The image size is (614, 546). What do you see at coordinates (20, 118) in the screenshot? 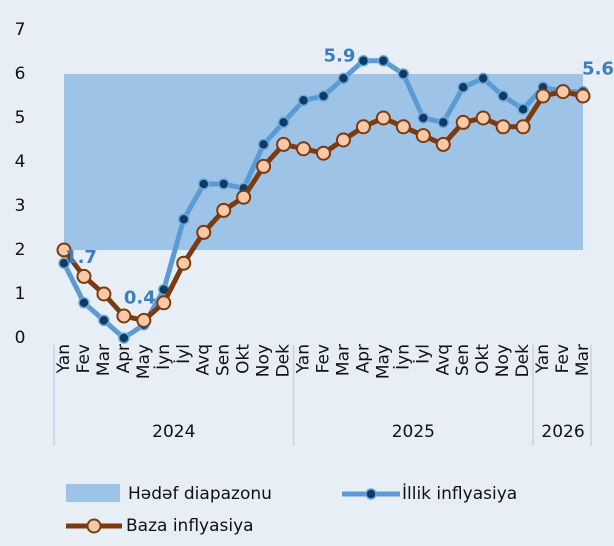
I see `y-tick-label: 5` at bounding box center [20, 118].